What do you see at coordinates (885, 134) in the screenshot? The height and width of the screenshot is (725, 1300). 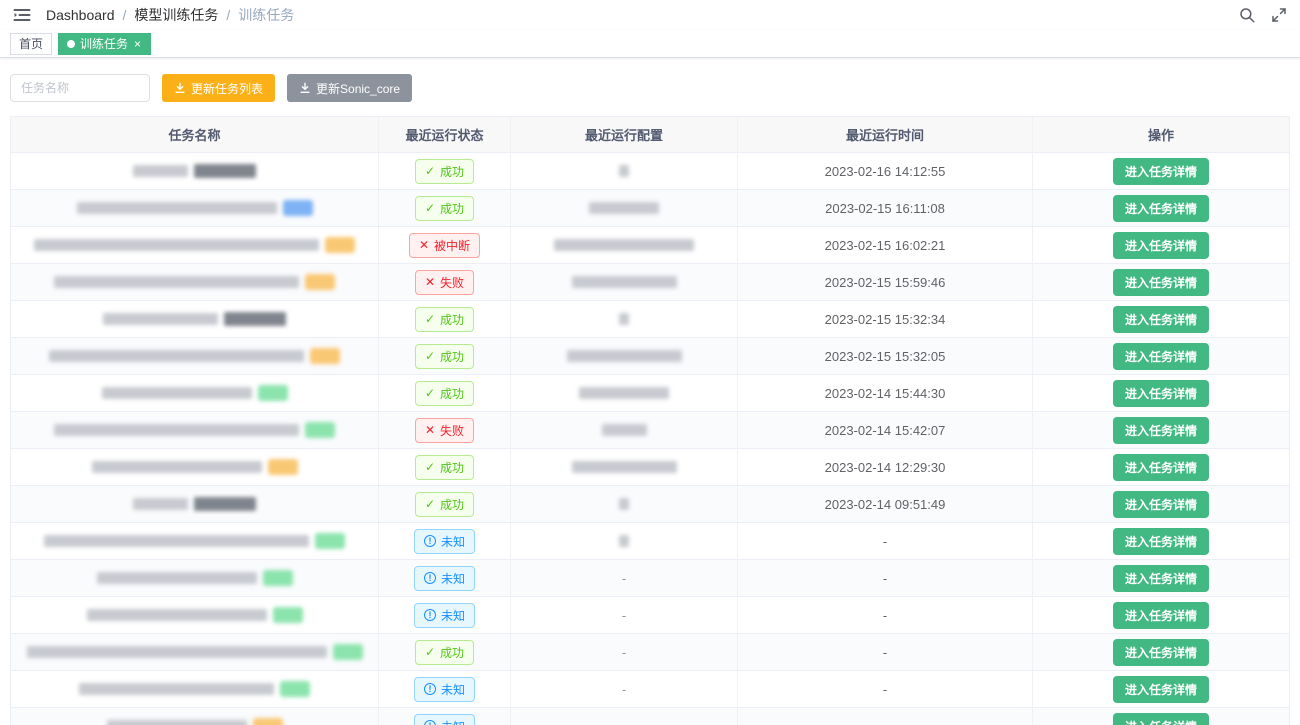 I see `col-header-run-time: 最近运行时间` at bounding box center [885, 134].